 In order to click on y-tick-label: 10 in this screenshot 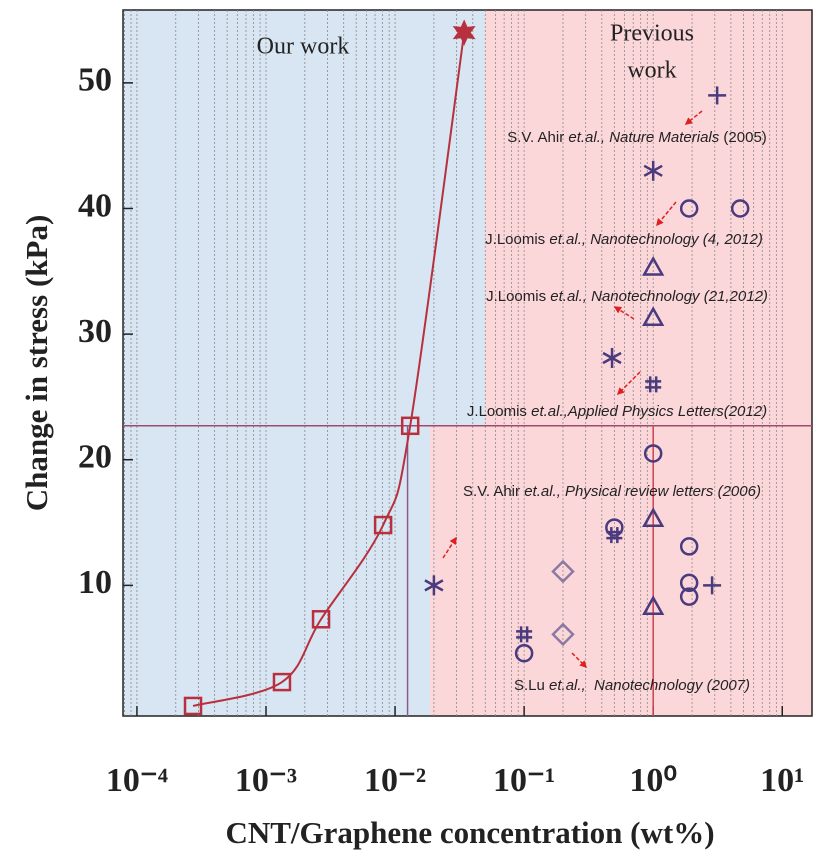, I will do `click(95, 582)`.